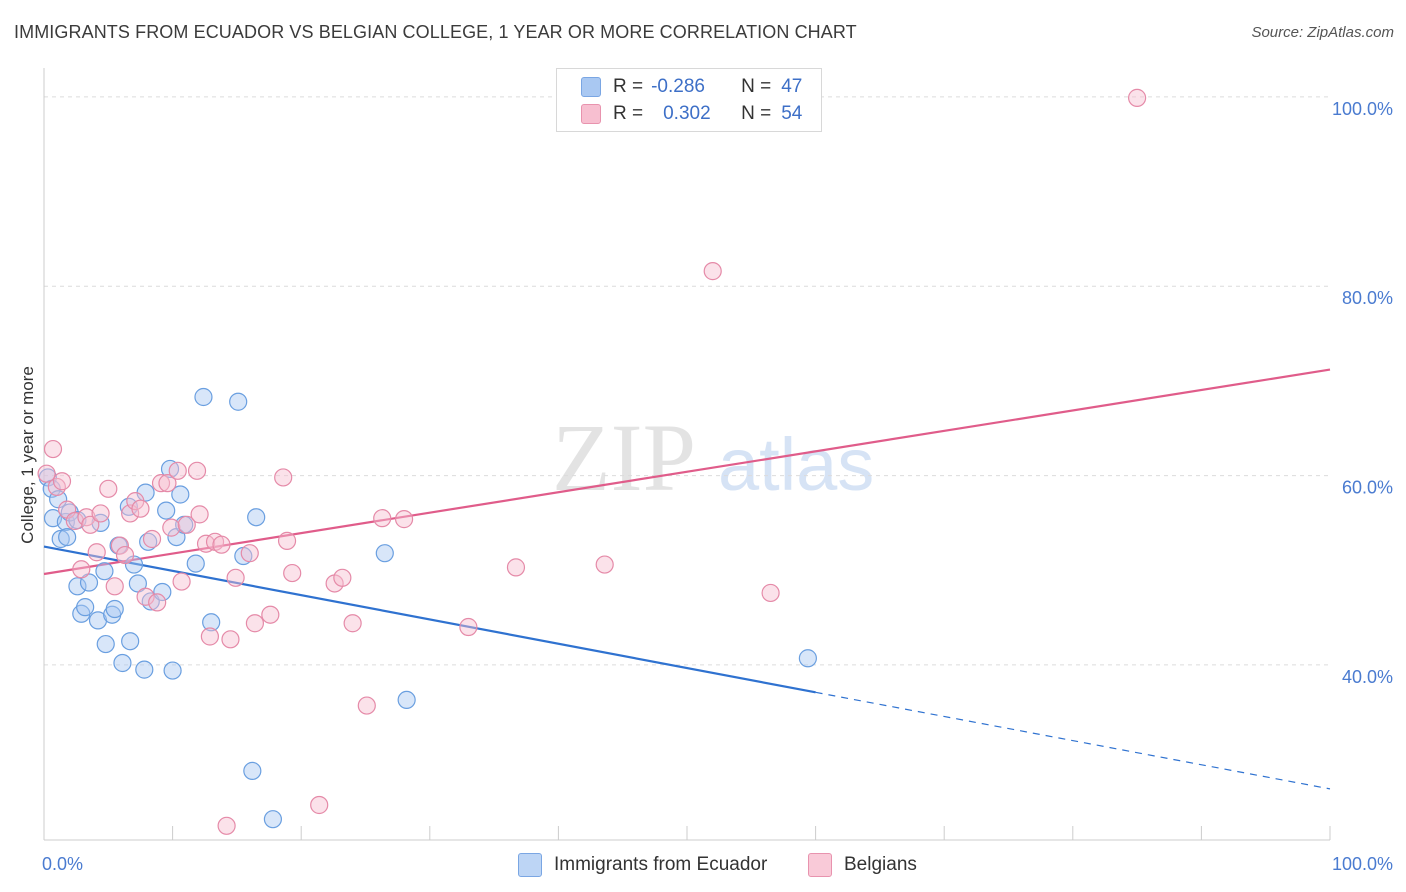  I want to click on legend-swatch-belgians, so click(591, 114).